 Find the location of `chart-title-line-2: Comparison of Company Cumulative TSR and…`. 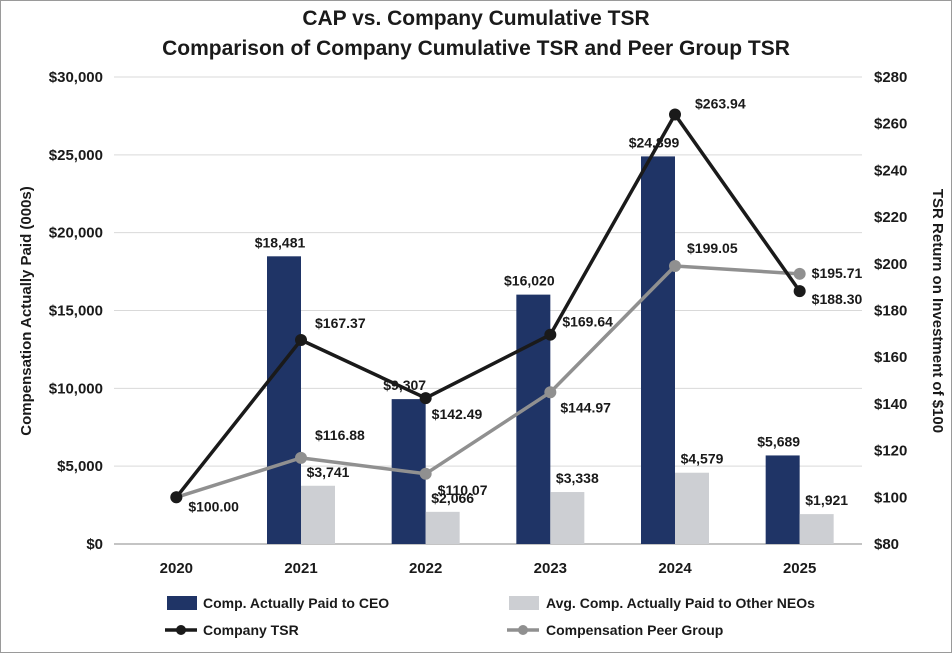

chart-title-line-2: Comparison of Company Cumulative TSR and… is located at coordinates (476, 48).